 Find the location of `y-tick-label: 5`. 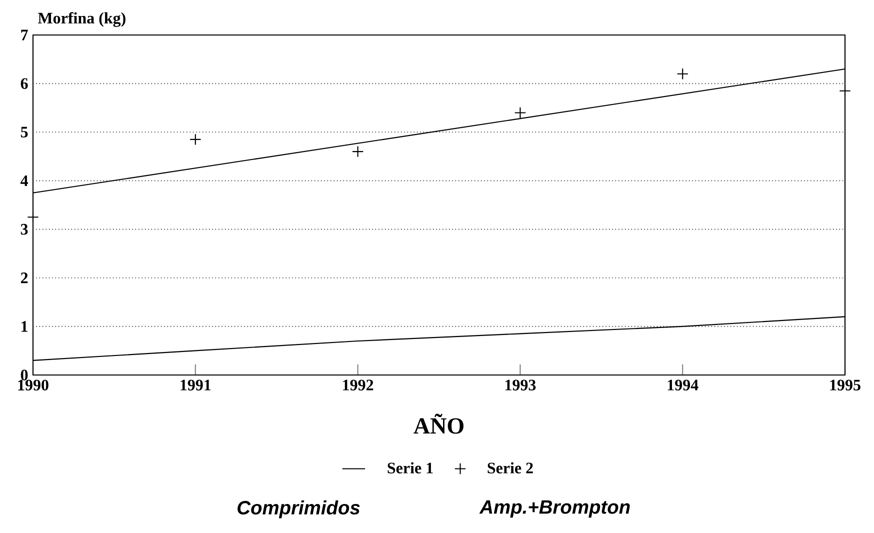

y-tick-label: 5 is located at coordinates (24, 132).